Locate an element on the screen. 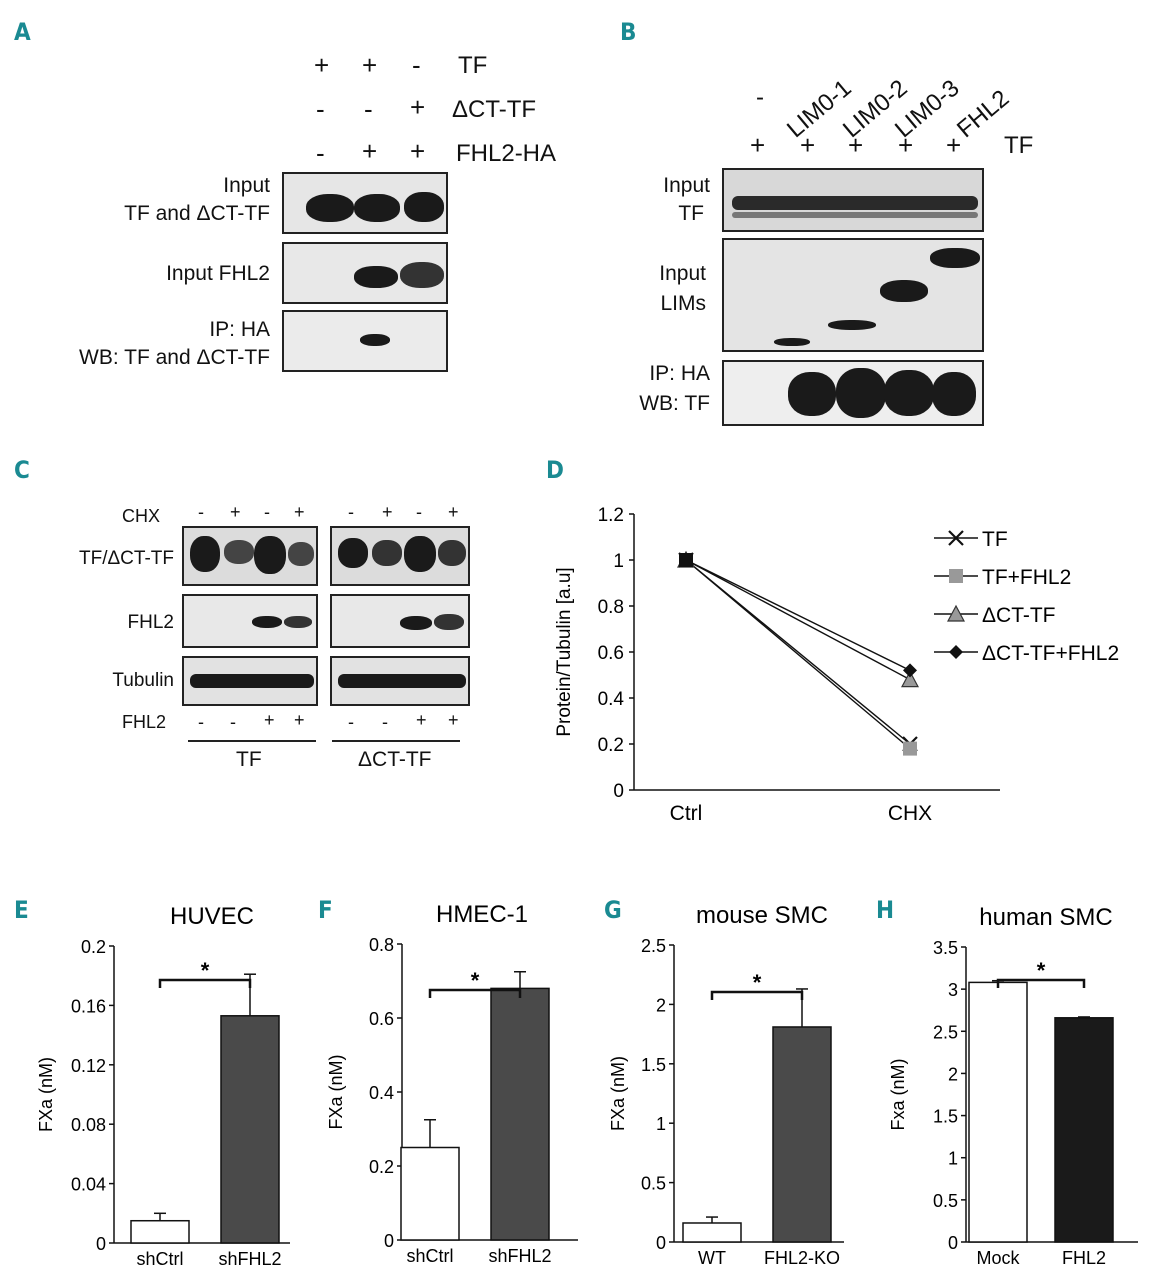 This screenshot has width=1152, height=1280. chart-f-ytick-label: 0.2 is located at coordinates (381, 1167).